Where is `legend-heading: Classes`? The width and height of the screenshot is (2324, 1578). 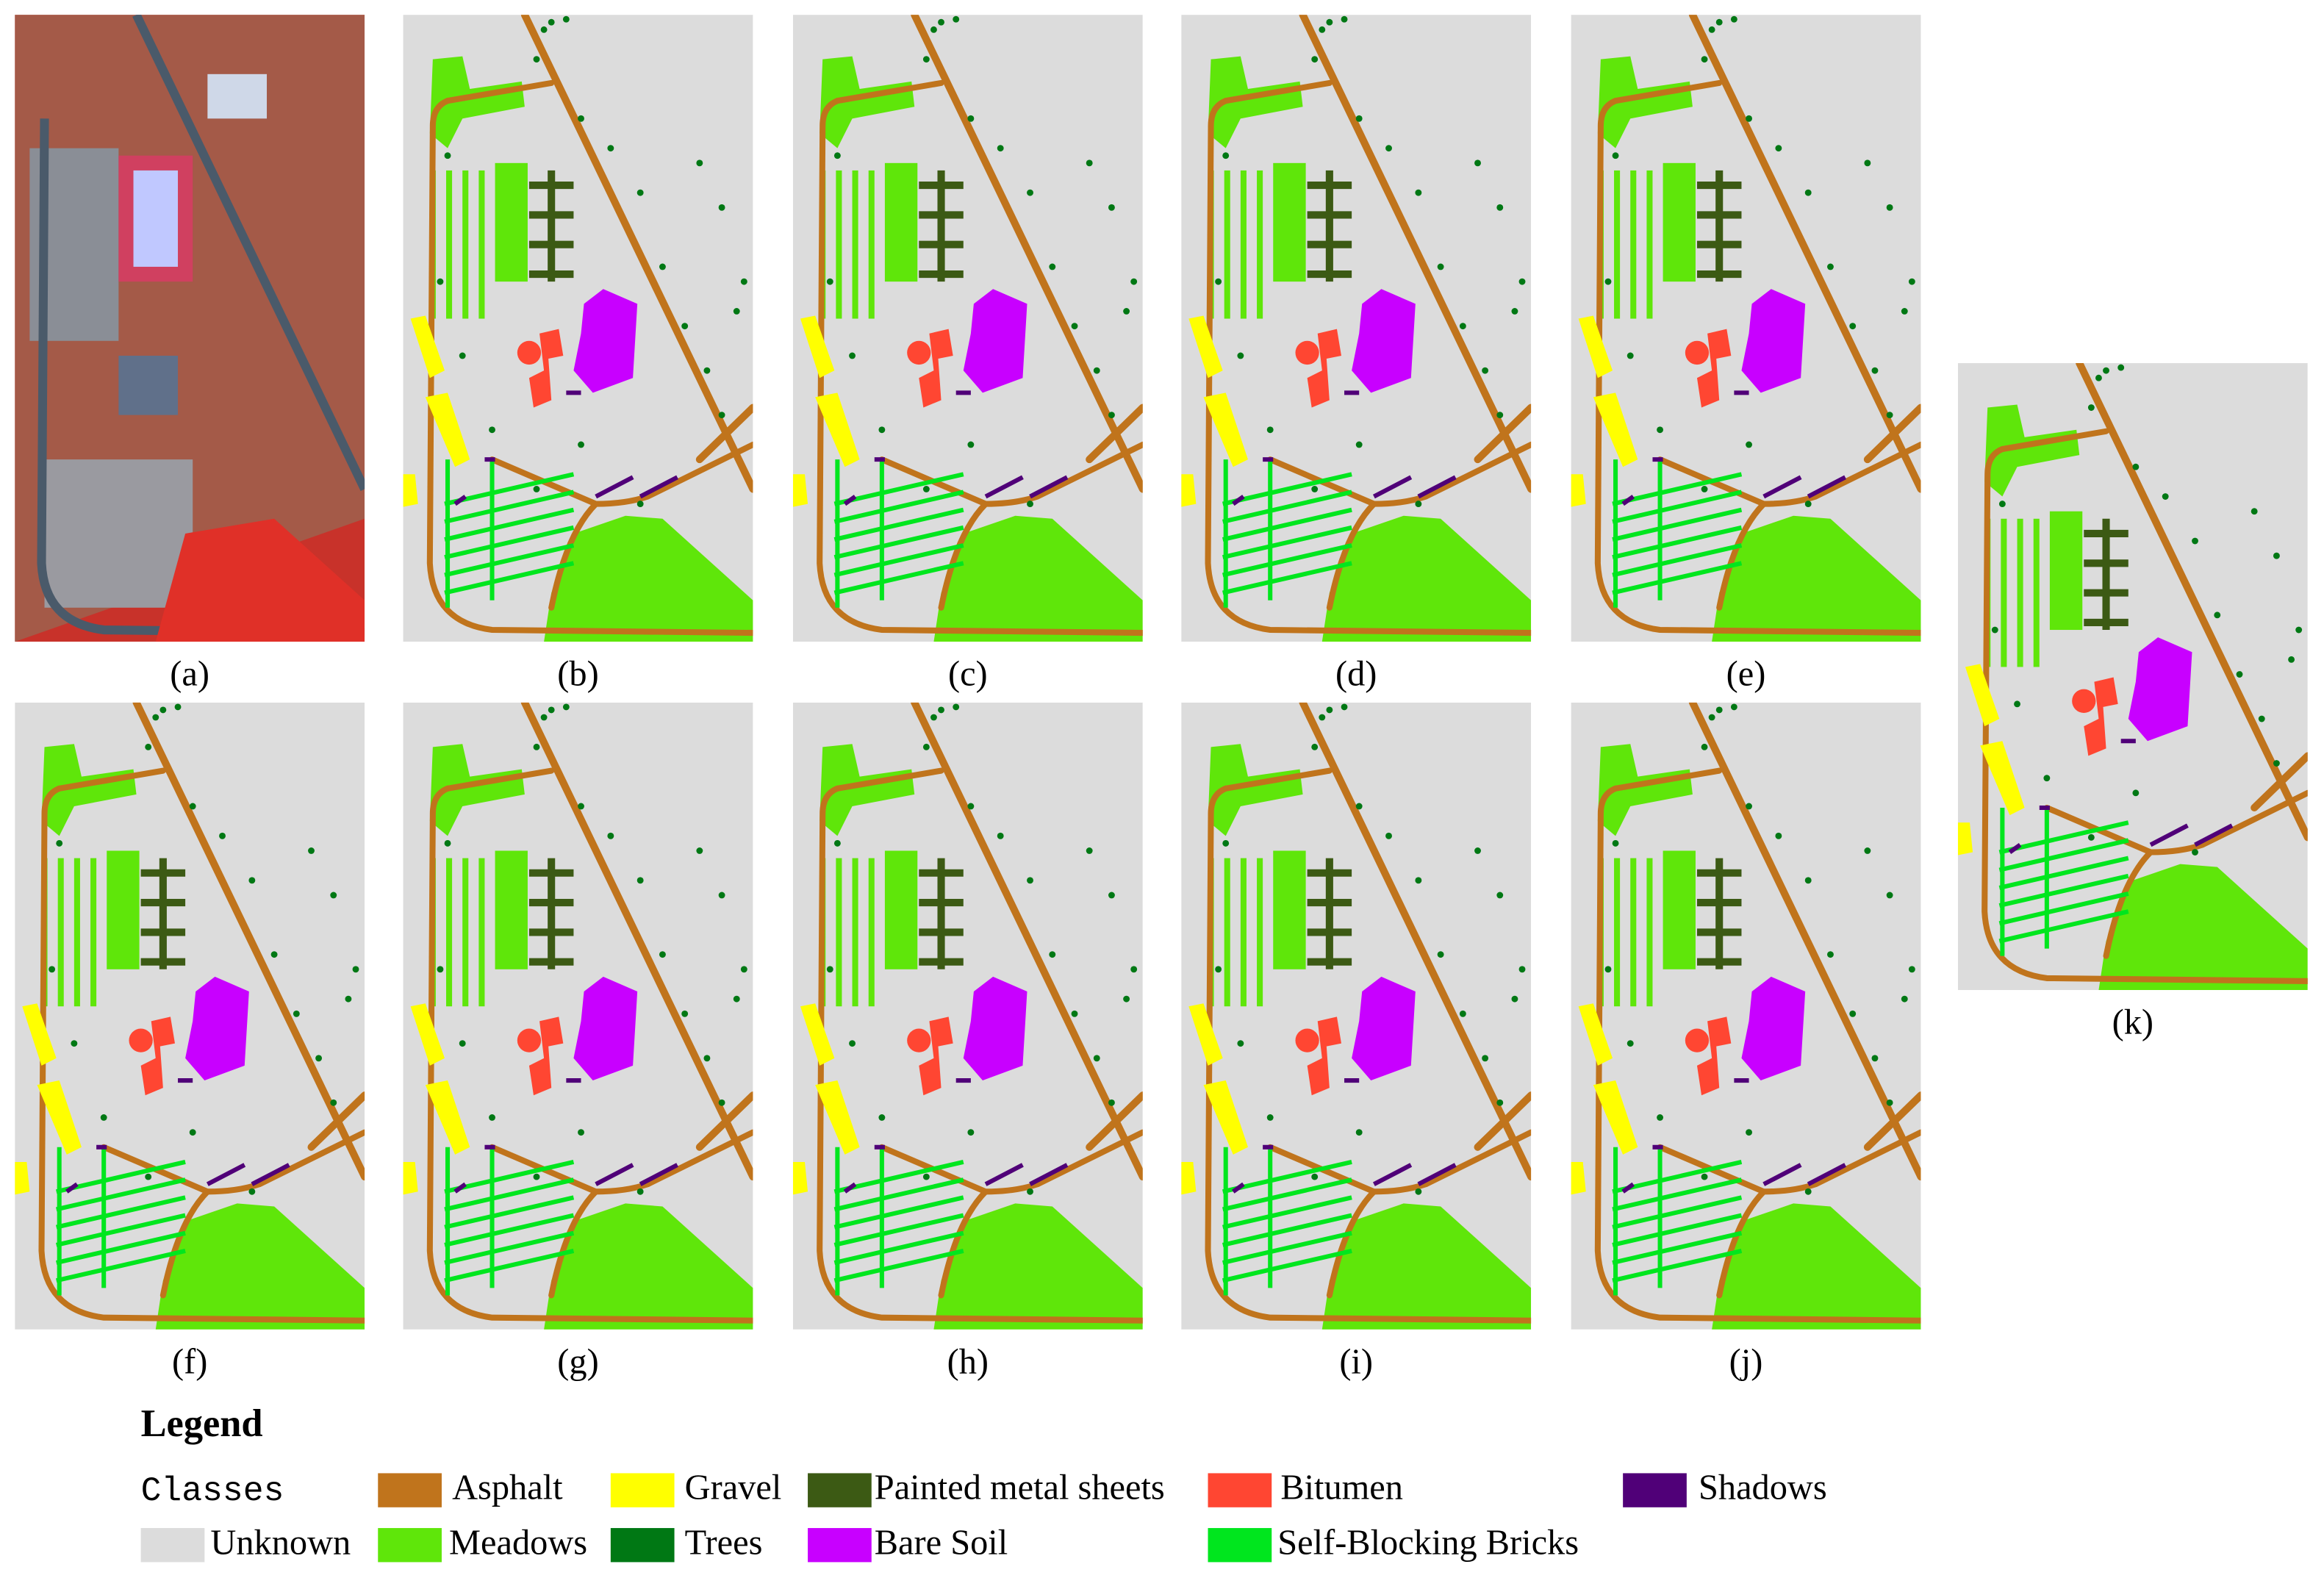 legend-heading: Classes is located at coordinates (212, 1490).